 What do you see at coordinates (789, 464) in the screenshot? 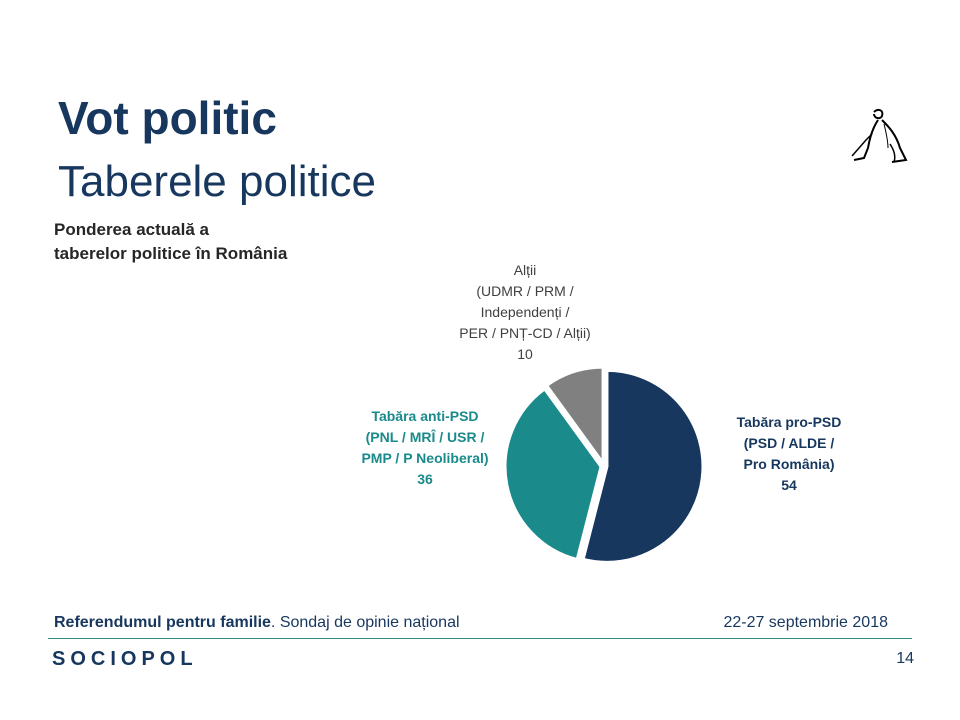
I see `label-pro-line-3: Pro România)` at bounding box center [789, 464].